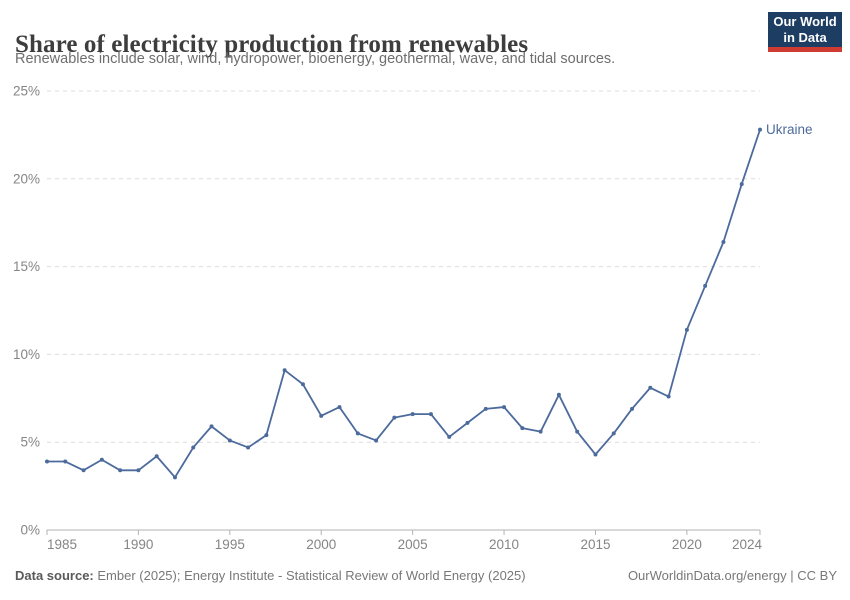 Image resolution: width=850 pixels, height=600 pixels. What do you see at coordinates (650, 387) in the screenshot?
I see `data-point-2018` at bounding box center [650, 387].